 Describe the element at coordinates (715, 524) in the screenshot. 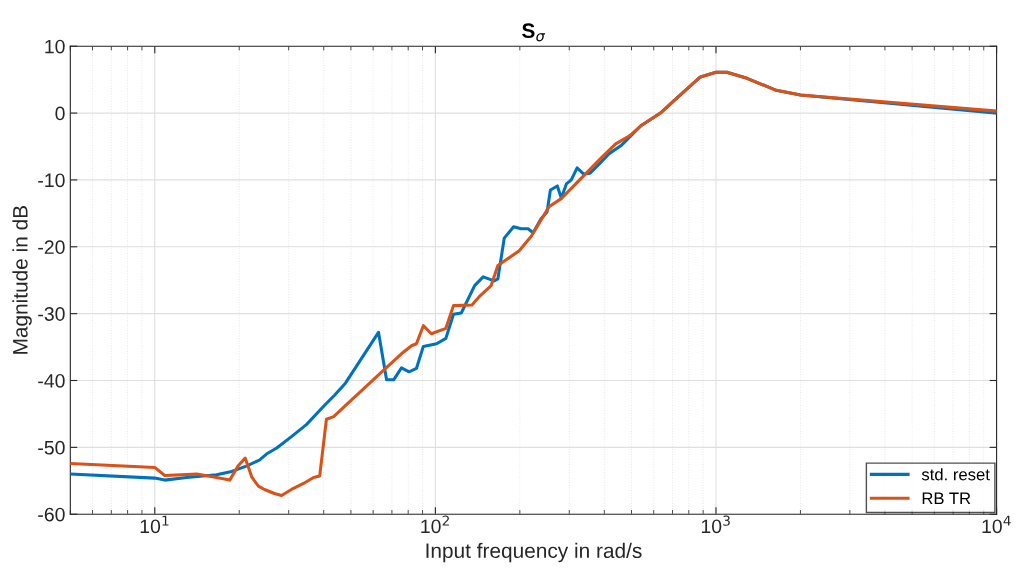

I see `x-tick-label: 10$^{3}$` at that location.